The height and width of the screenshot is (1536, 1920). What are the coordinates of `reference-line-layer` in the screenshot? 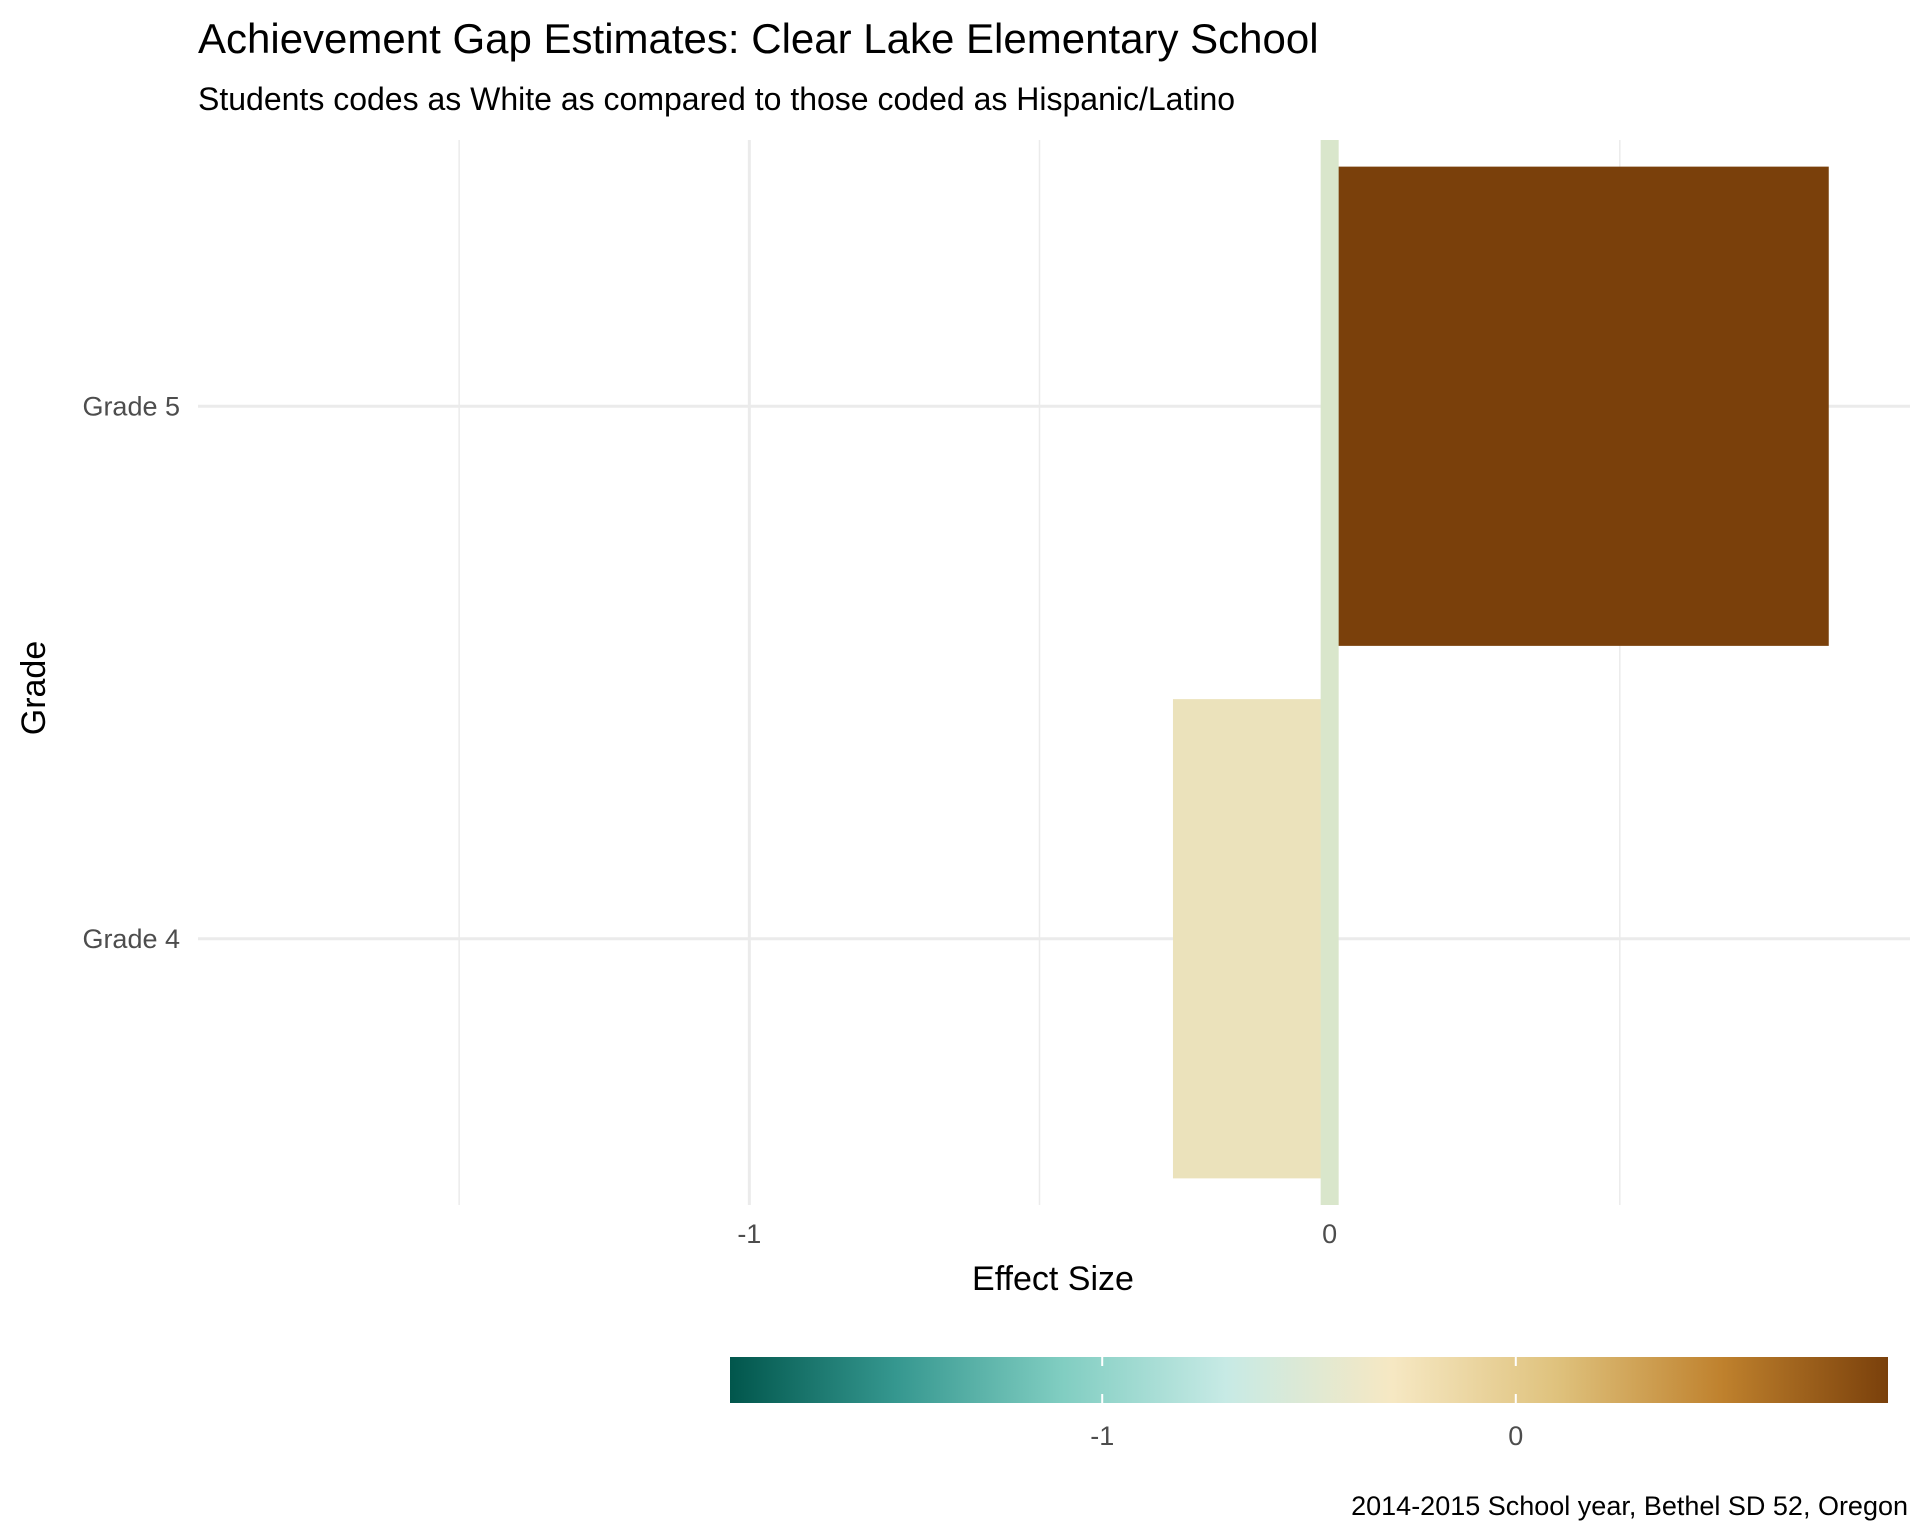 It's located at (1329, 672).